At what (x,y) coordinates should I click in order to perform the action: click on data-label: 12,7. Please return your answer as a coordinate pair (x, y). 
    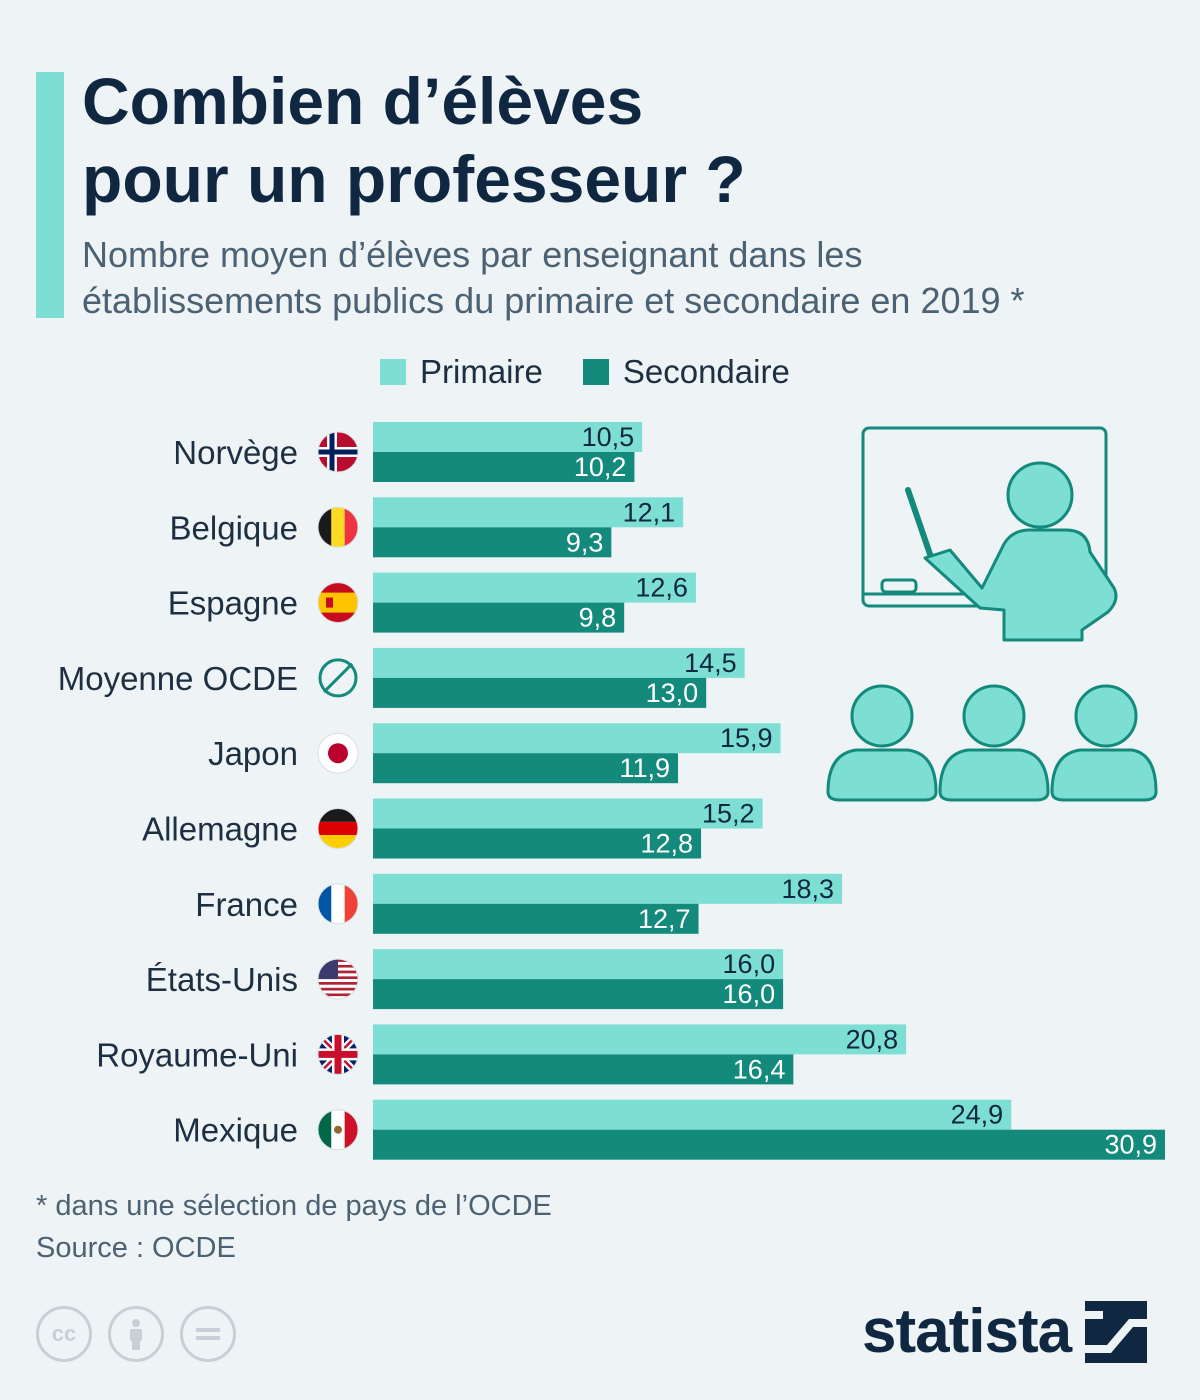
    Looking at the image, I should click on (664, 919).